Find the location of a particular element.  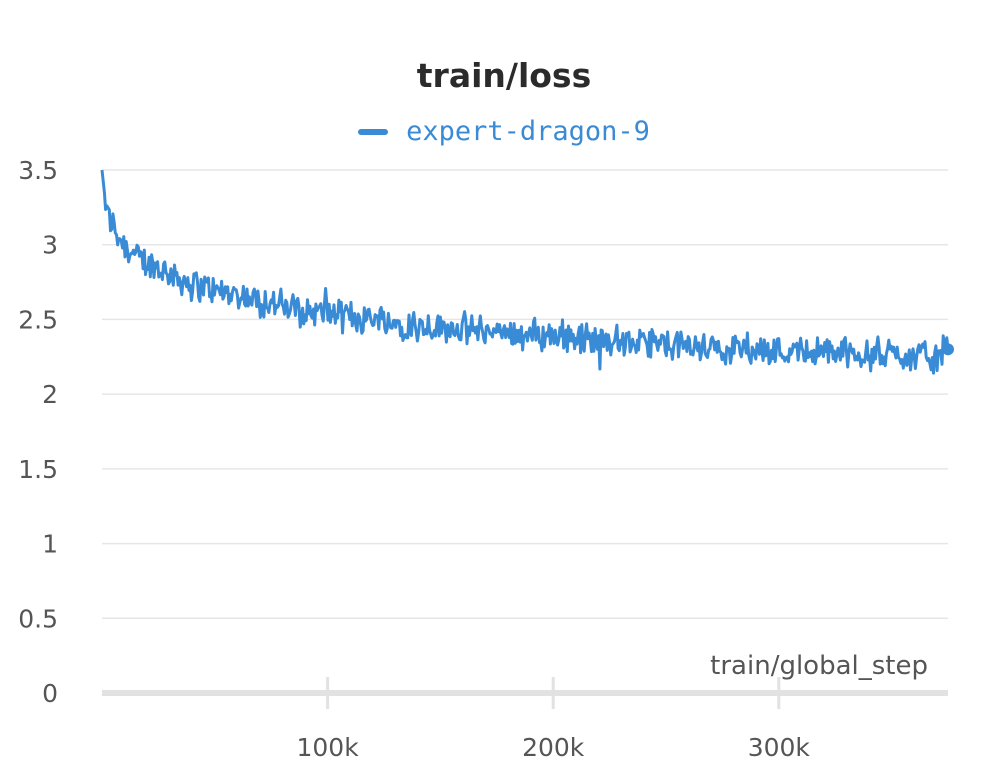

x-axis-label: train/global_step is located at coordinates (819, 666).